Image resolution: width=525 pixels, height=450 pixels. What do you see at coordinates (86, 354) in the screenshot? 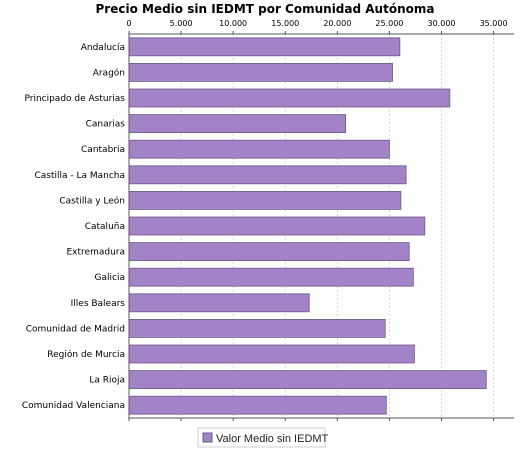
I see `category-label: Región de Murcia` at bounding box center [86, 354].